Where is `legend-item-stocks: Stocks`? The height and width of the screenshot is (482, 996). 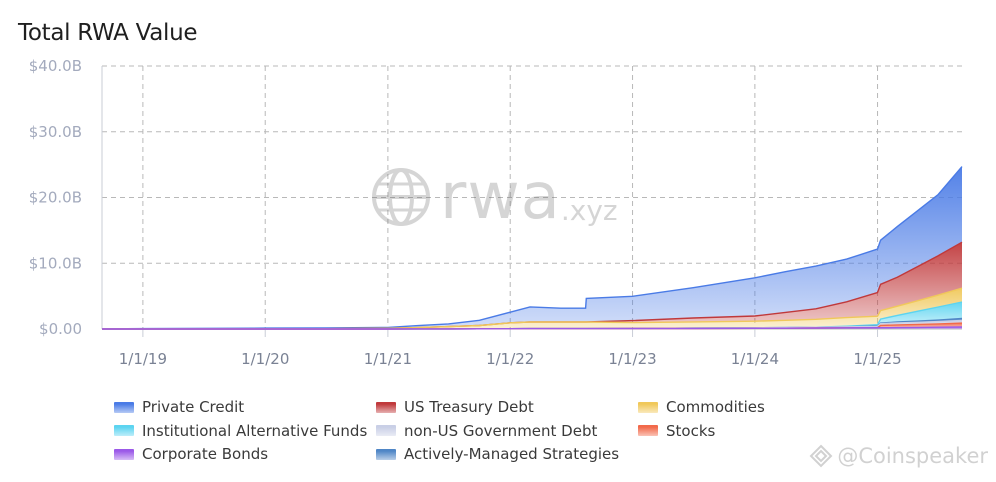
legend-item-stocks: Stocks is located at coordinates (676, 431).